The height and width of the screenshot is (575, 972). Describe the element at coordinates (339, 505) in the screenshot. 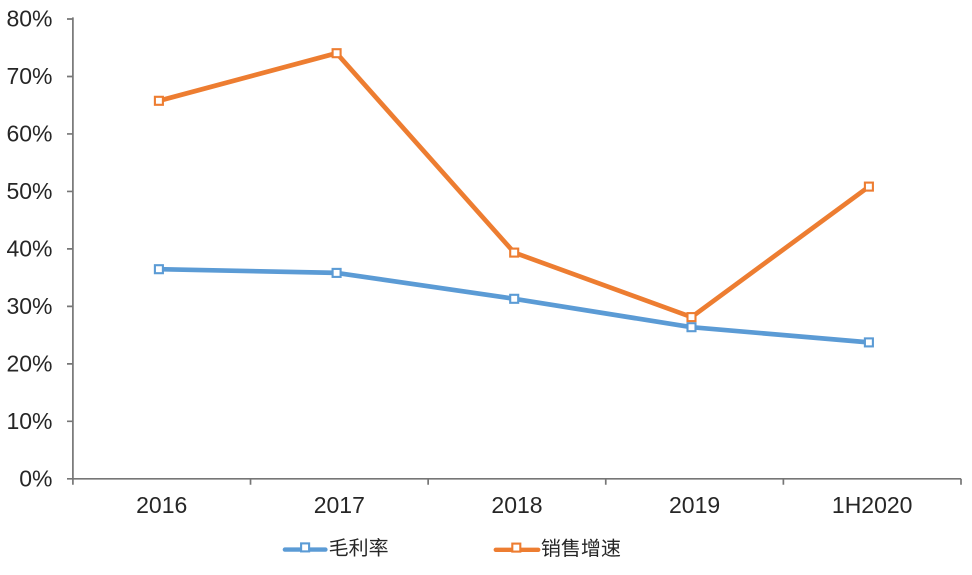

I see `svg-text: 2017` at that location.